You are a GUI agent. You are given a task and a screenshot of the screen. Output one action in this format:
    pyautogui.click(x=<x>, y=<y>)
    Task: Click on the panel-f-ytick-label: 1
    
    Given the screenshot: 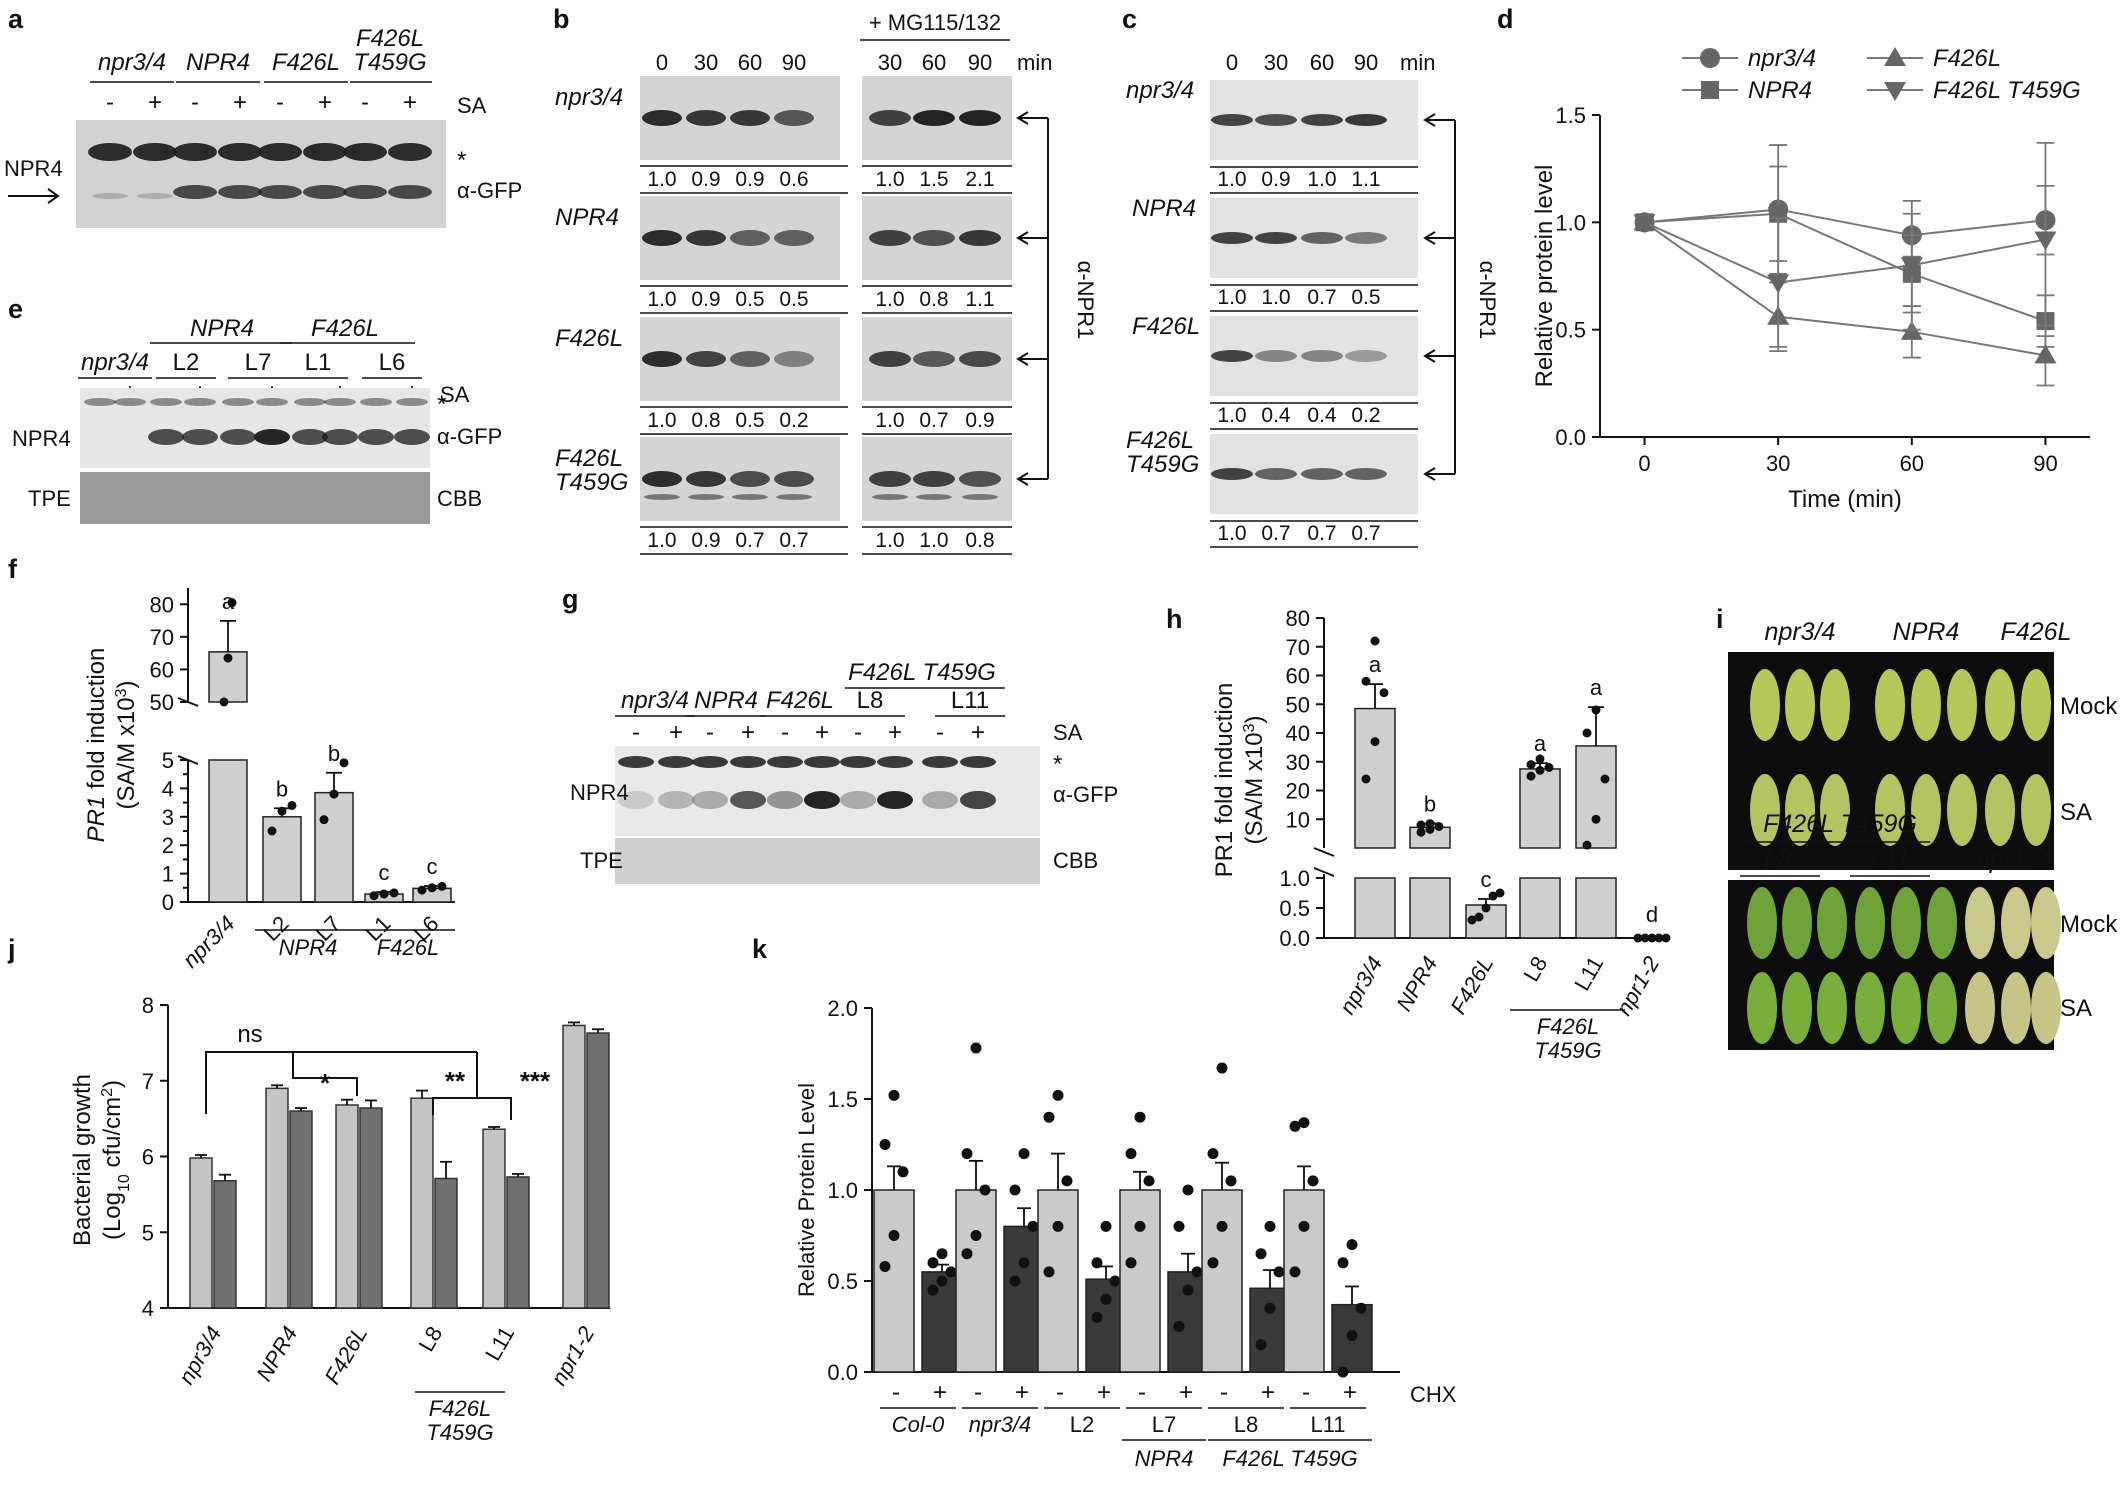 What is the action you would take?
    pyautogui.click(x=168, y=874)
    